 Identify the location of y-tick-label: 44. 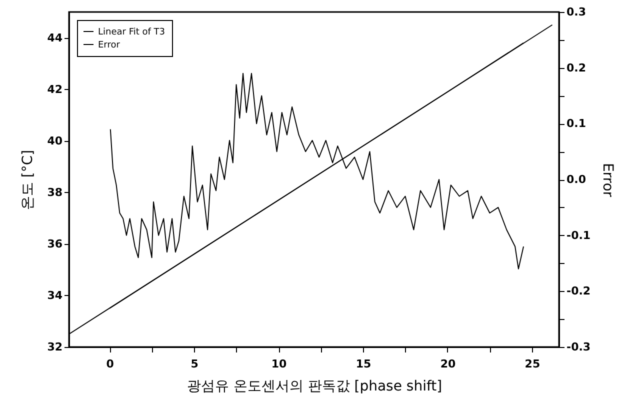
(55, 37).